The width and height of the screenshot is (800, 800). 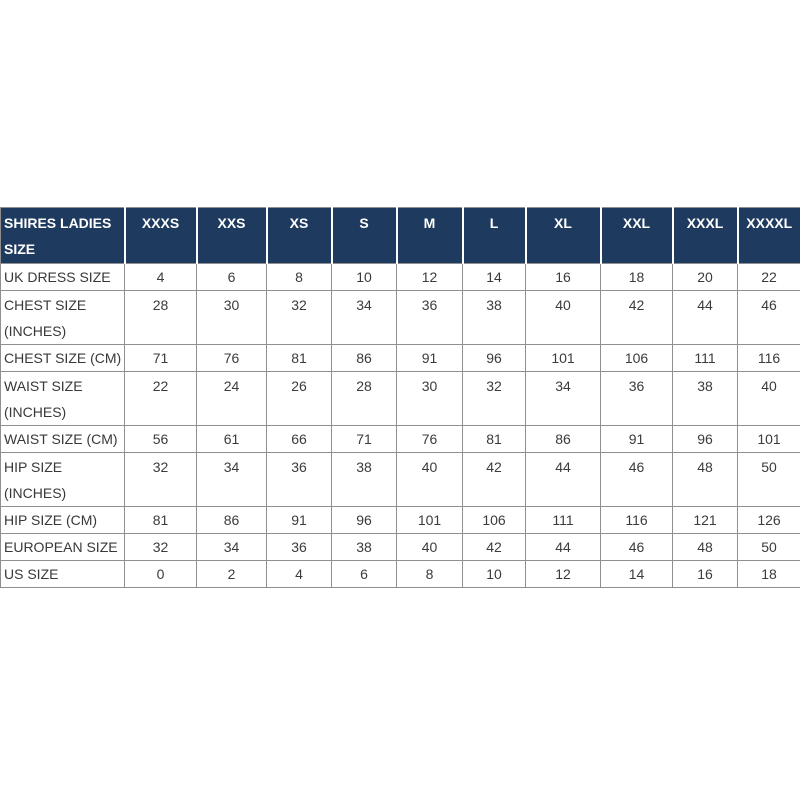 I want to click on data-cell: 48, so click(x=705, y=479).